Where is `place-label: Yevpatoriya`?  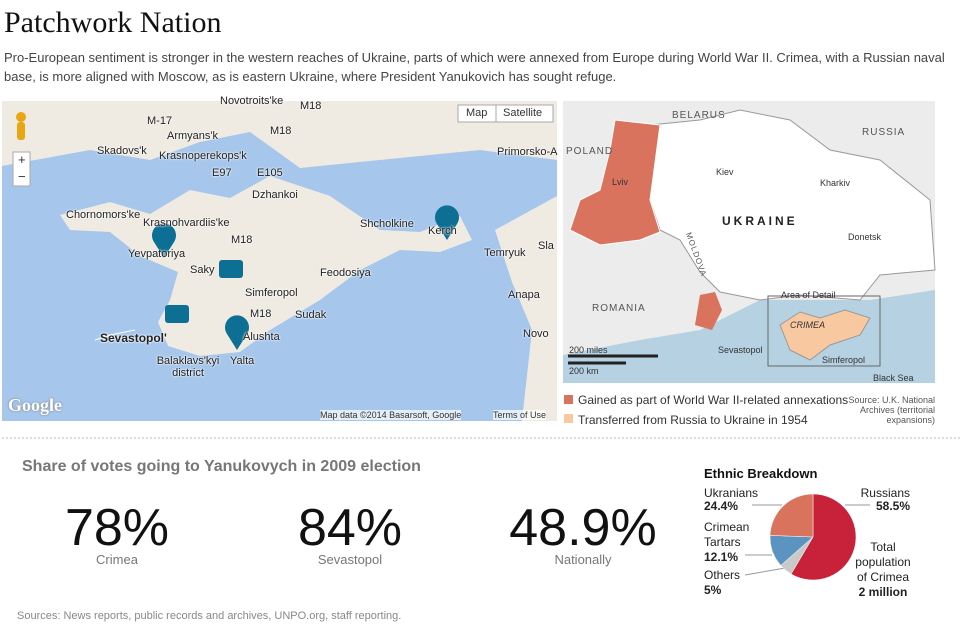
place-label: Yevpatoriya is located at coordinates (157, 254).